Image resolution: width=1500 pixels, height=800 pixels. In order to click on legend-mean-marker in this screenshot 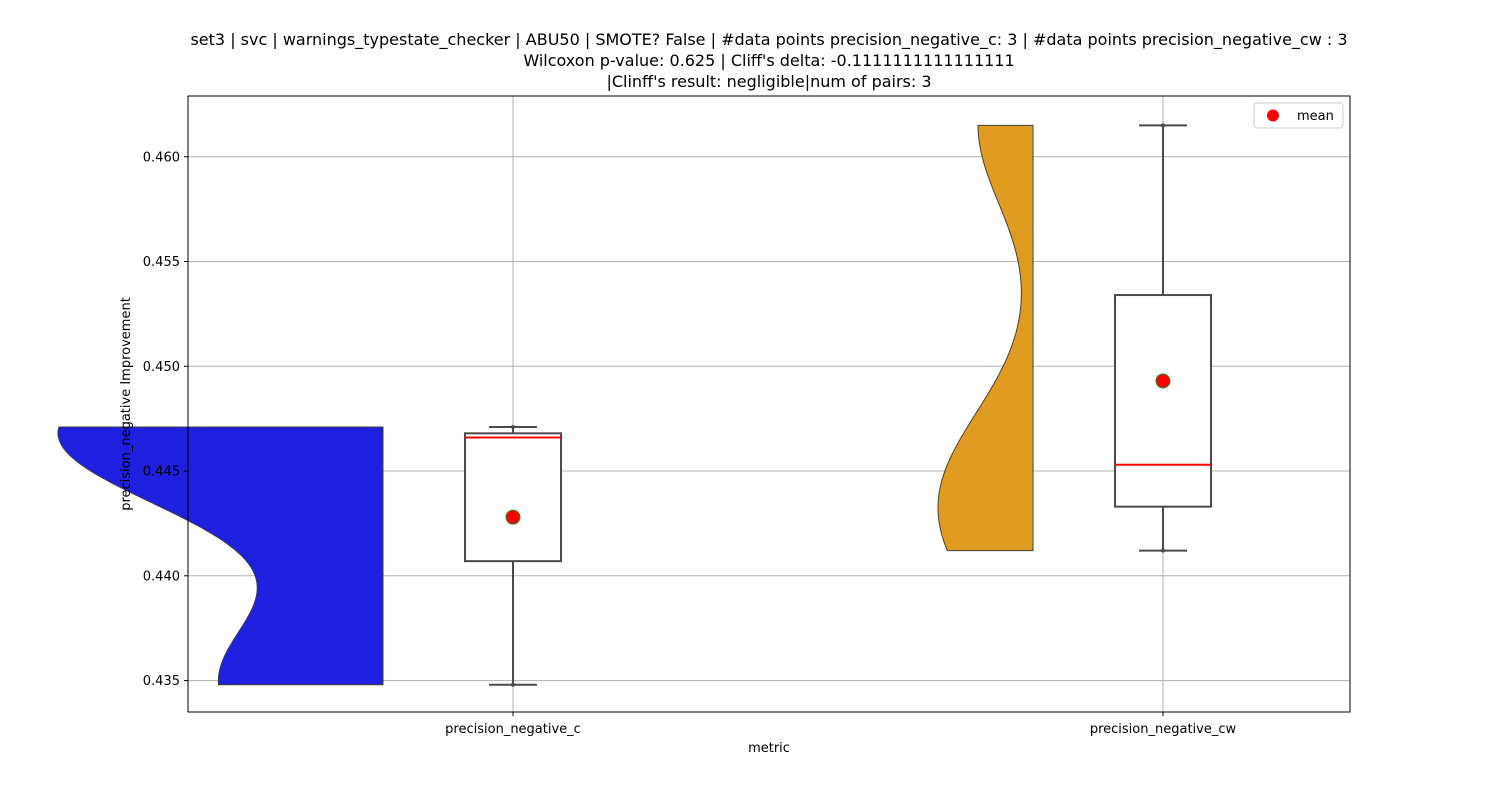, I will do `click(1273, 115)`.